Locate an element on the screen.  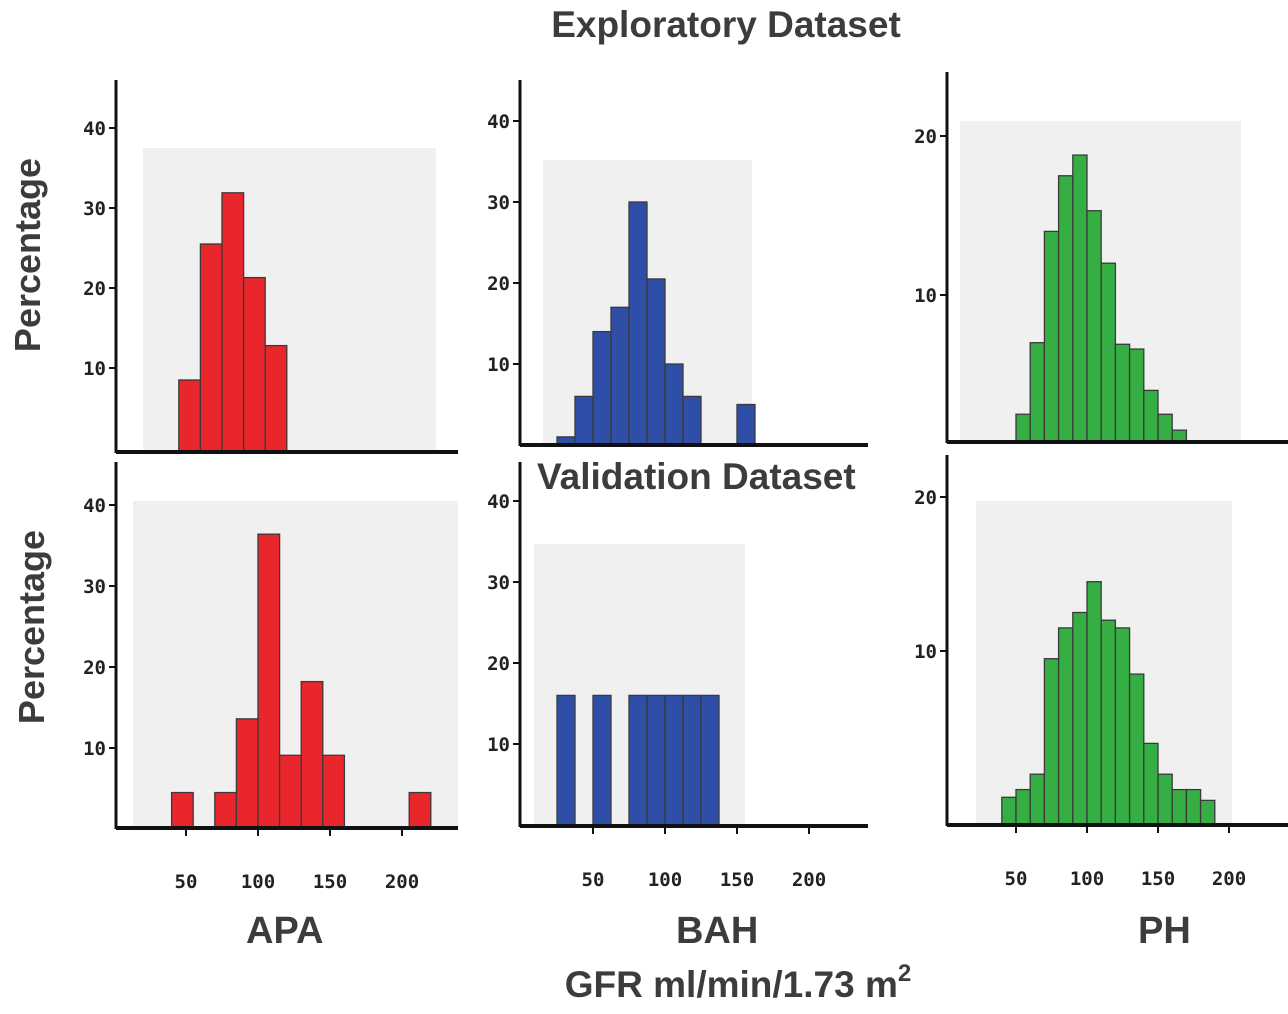
validation-apa-x-tick-label: 100 is located at coordinates (258, 882).